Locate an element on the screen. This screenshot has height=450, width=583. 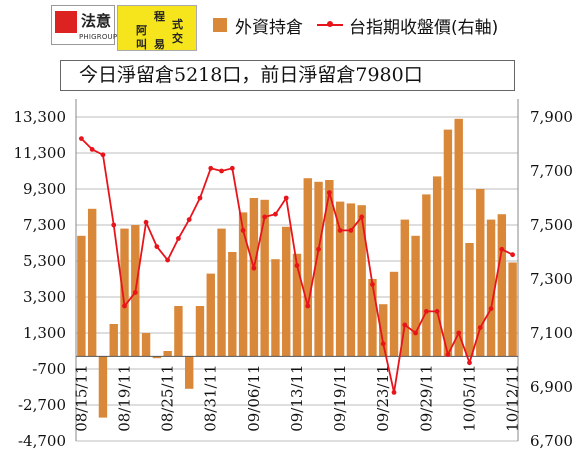
x-axis-tick: 09/23/11 is located at coordinates (383, 397).